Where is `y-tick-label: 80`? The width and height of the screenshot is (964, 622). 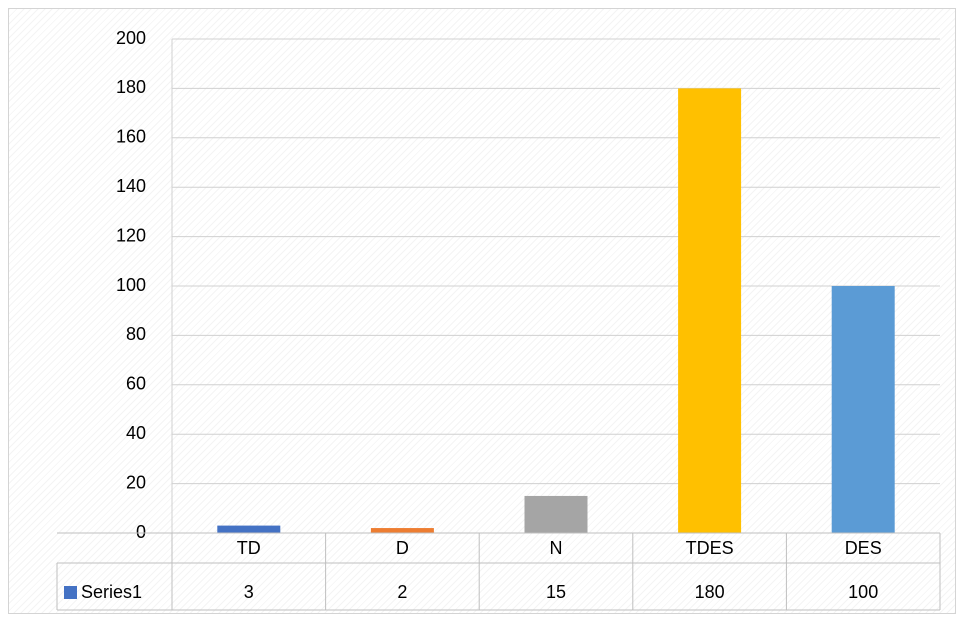 y-tick-label: 80 is located at coordinates (136, 334).